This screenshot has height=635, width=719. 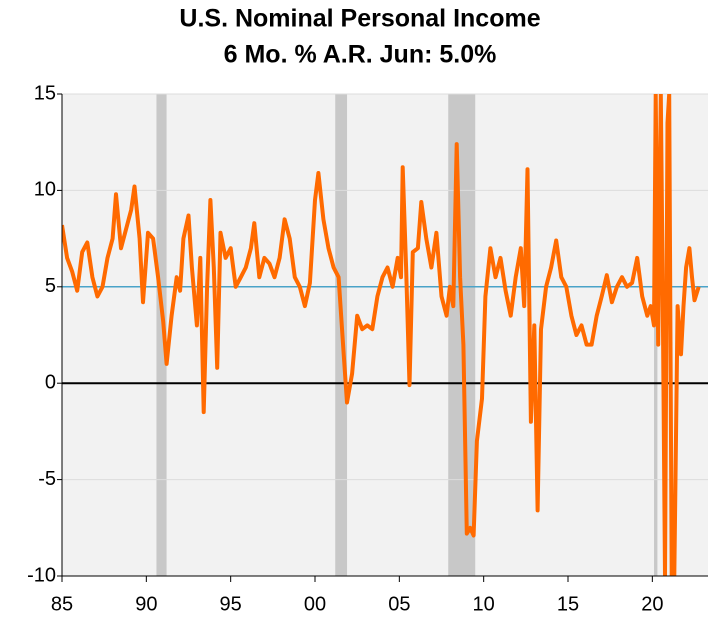 What do you see at coordinates (568, 604) in the screenshot?
I see `x-tick-label: 15` at bounding box center [568, 604].